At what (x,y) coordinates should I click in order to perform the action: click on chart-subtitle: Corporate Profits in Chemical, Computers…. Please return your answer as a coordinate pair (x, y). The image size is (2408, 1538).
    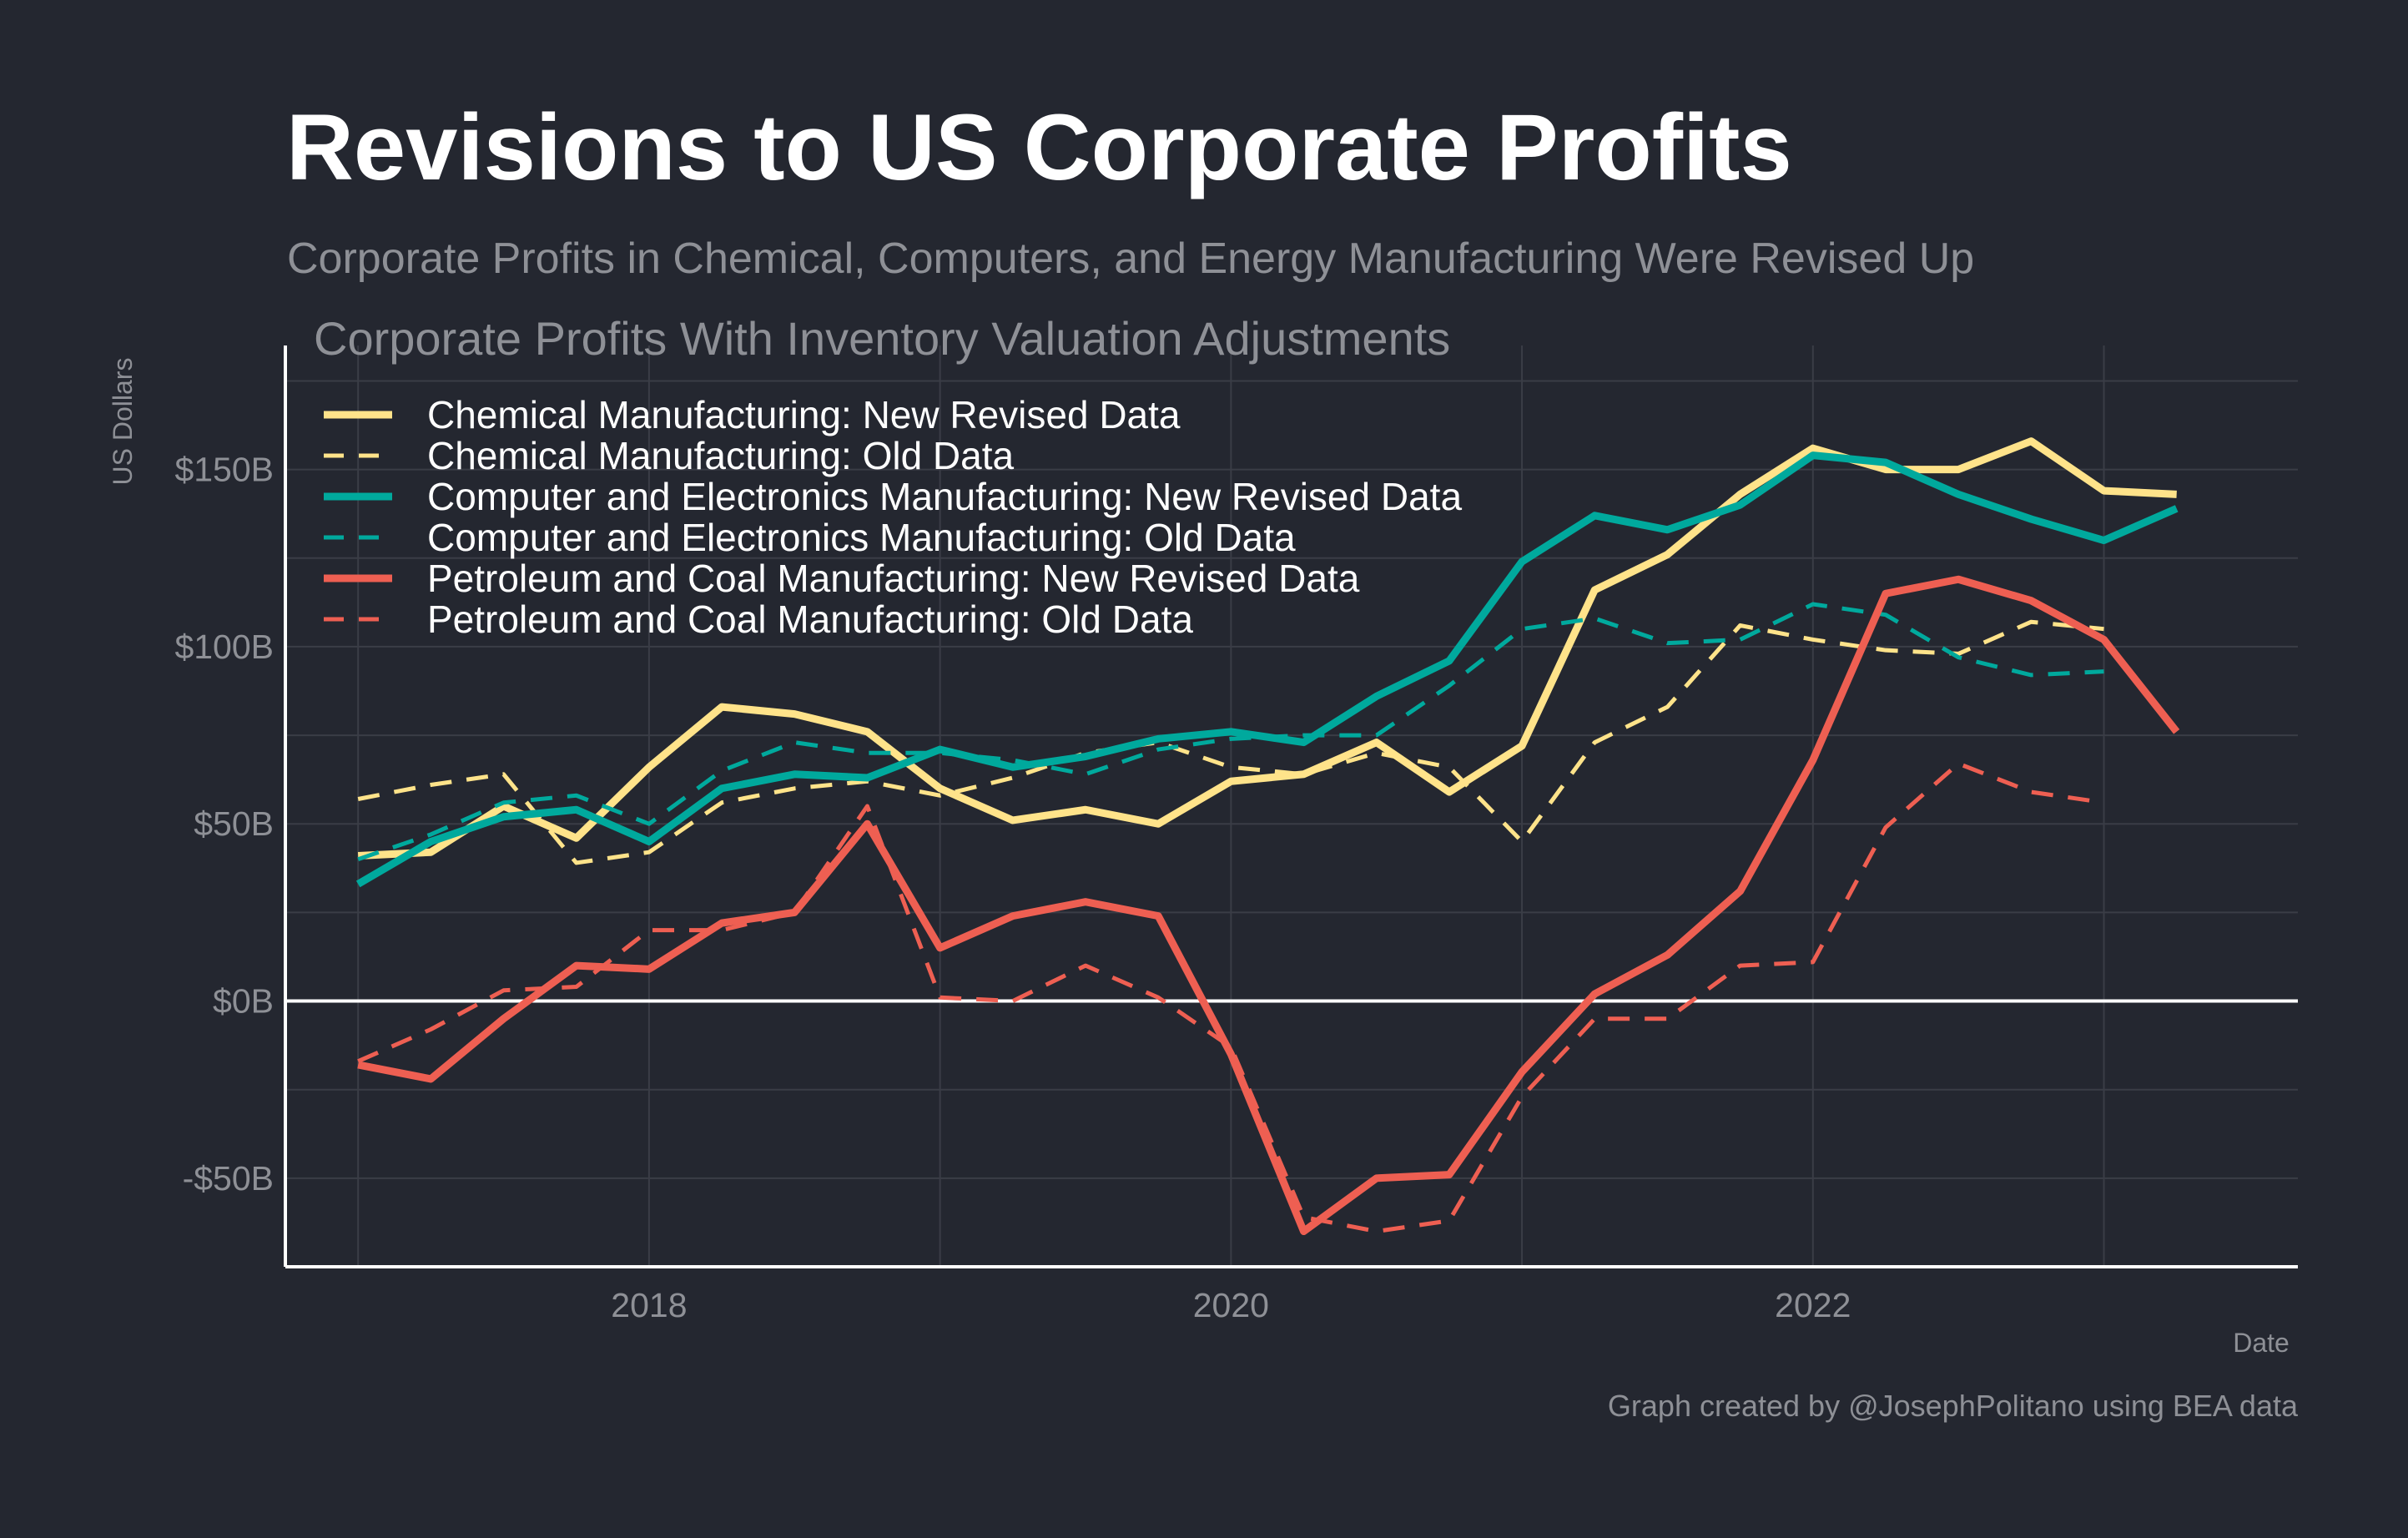
    Looking at the image, I should click on (1131, 258).